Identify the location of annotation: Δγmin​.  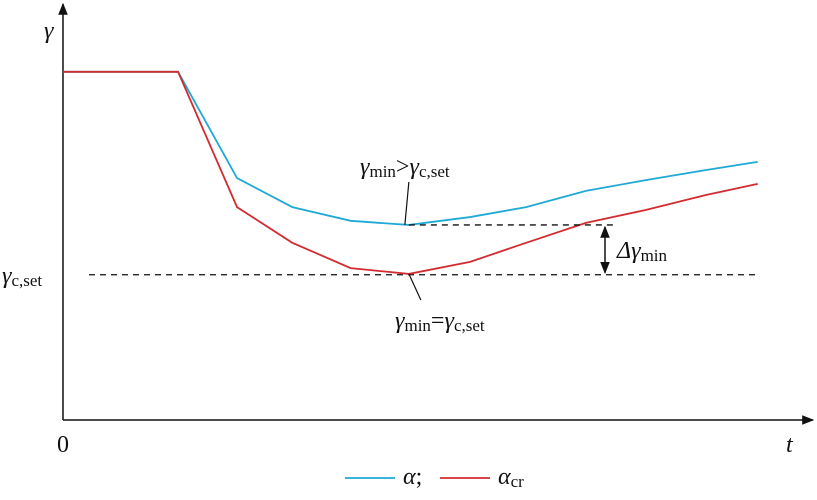
(642, 250).